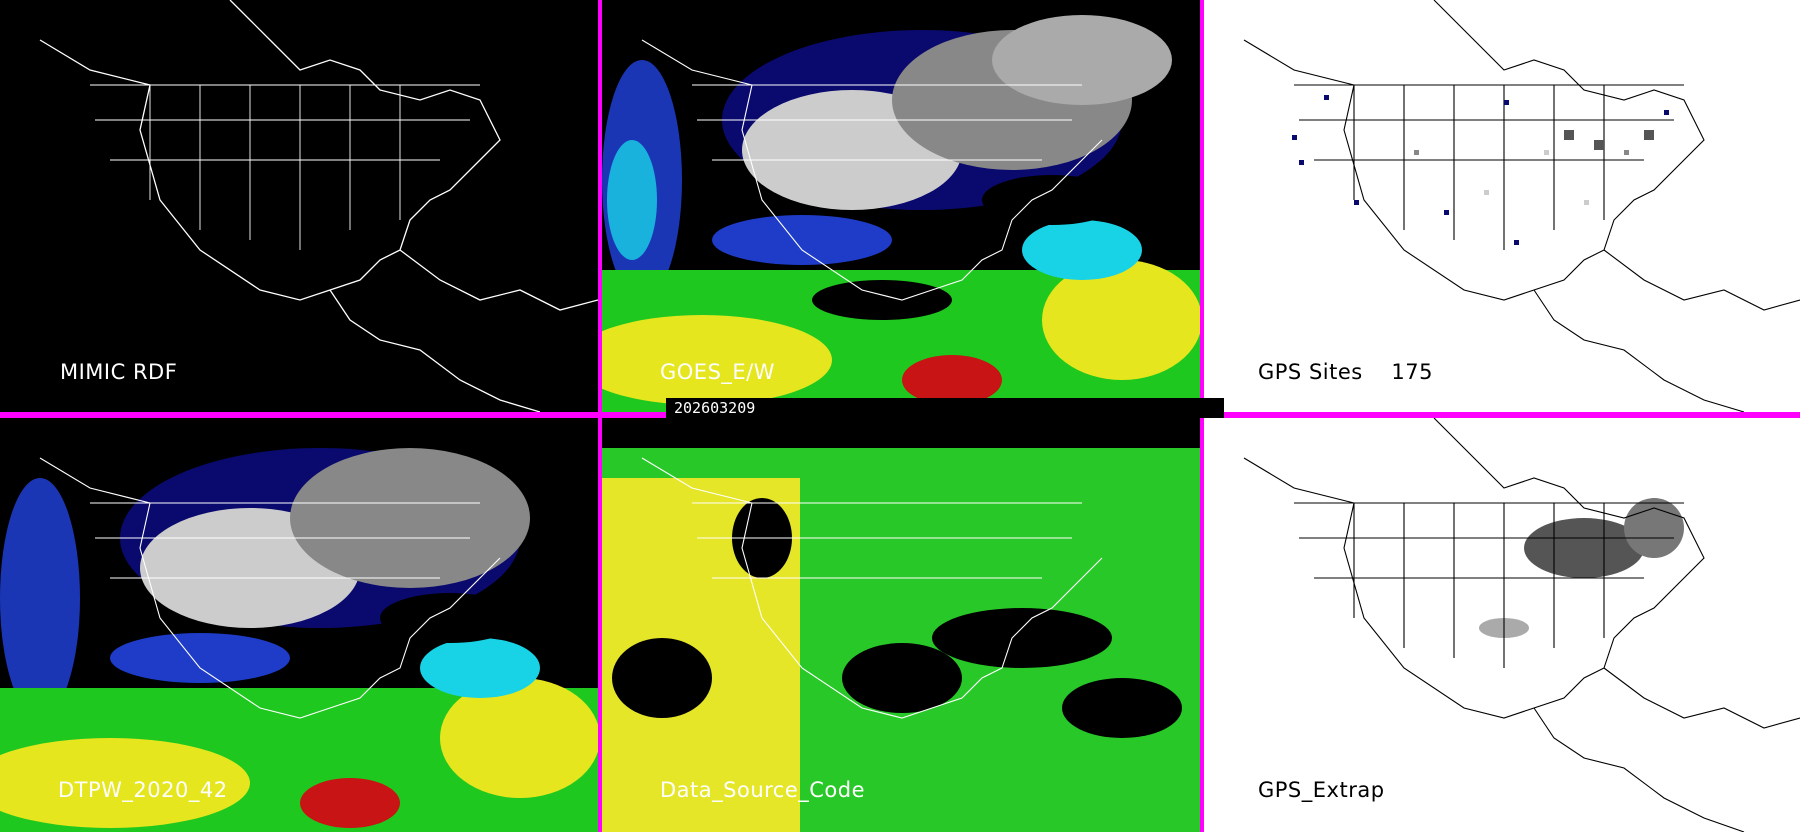 This screenshot has height=832, width=1800. What do you see at coordinates (1345, 372) in the screenshot?
I see `panel-label: GPS Sites 175` at bounding box center [1345, 372].